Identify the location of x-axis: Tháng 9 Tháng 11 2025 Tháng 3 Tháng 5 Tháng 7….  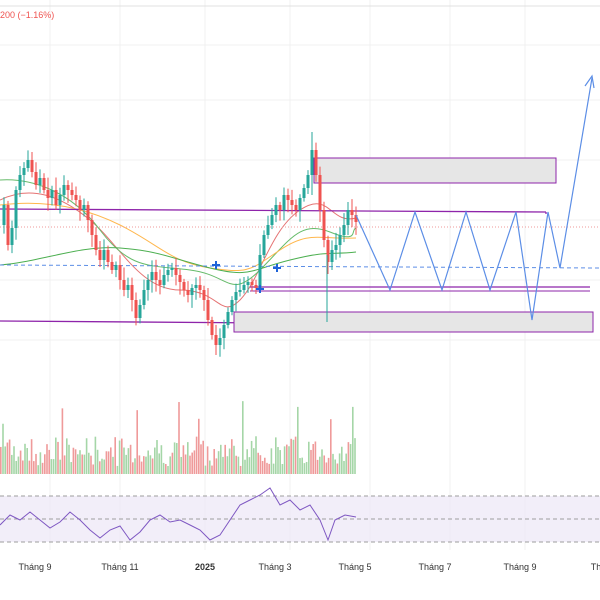
(309, 567).